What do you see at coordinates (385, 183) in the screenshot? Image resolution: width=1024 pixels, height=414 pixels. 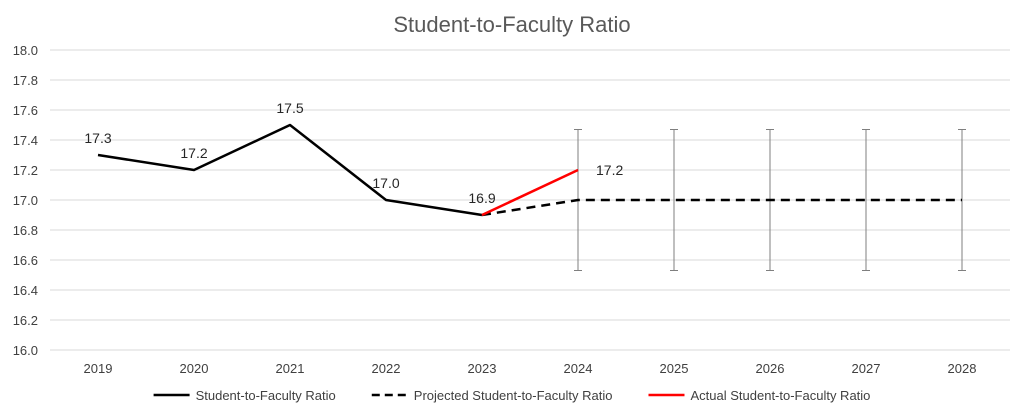 I see `data-label: 17.0` at bounding box center [385, 183].